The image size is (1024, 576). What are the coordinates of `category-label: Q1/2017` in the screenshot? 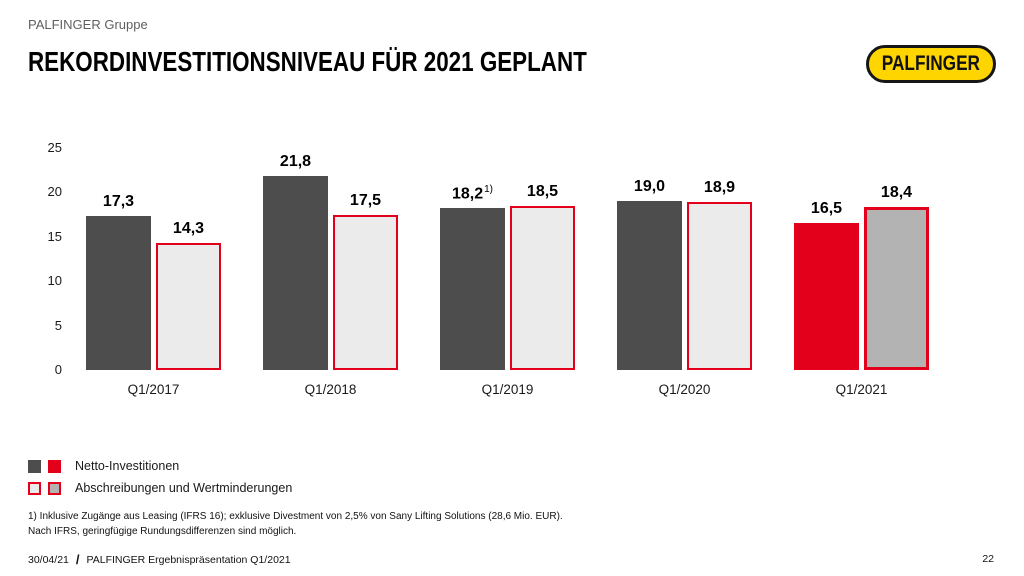 It's located at (153, 389).